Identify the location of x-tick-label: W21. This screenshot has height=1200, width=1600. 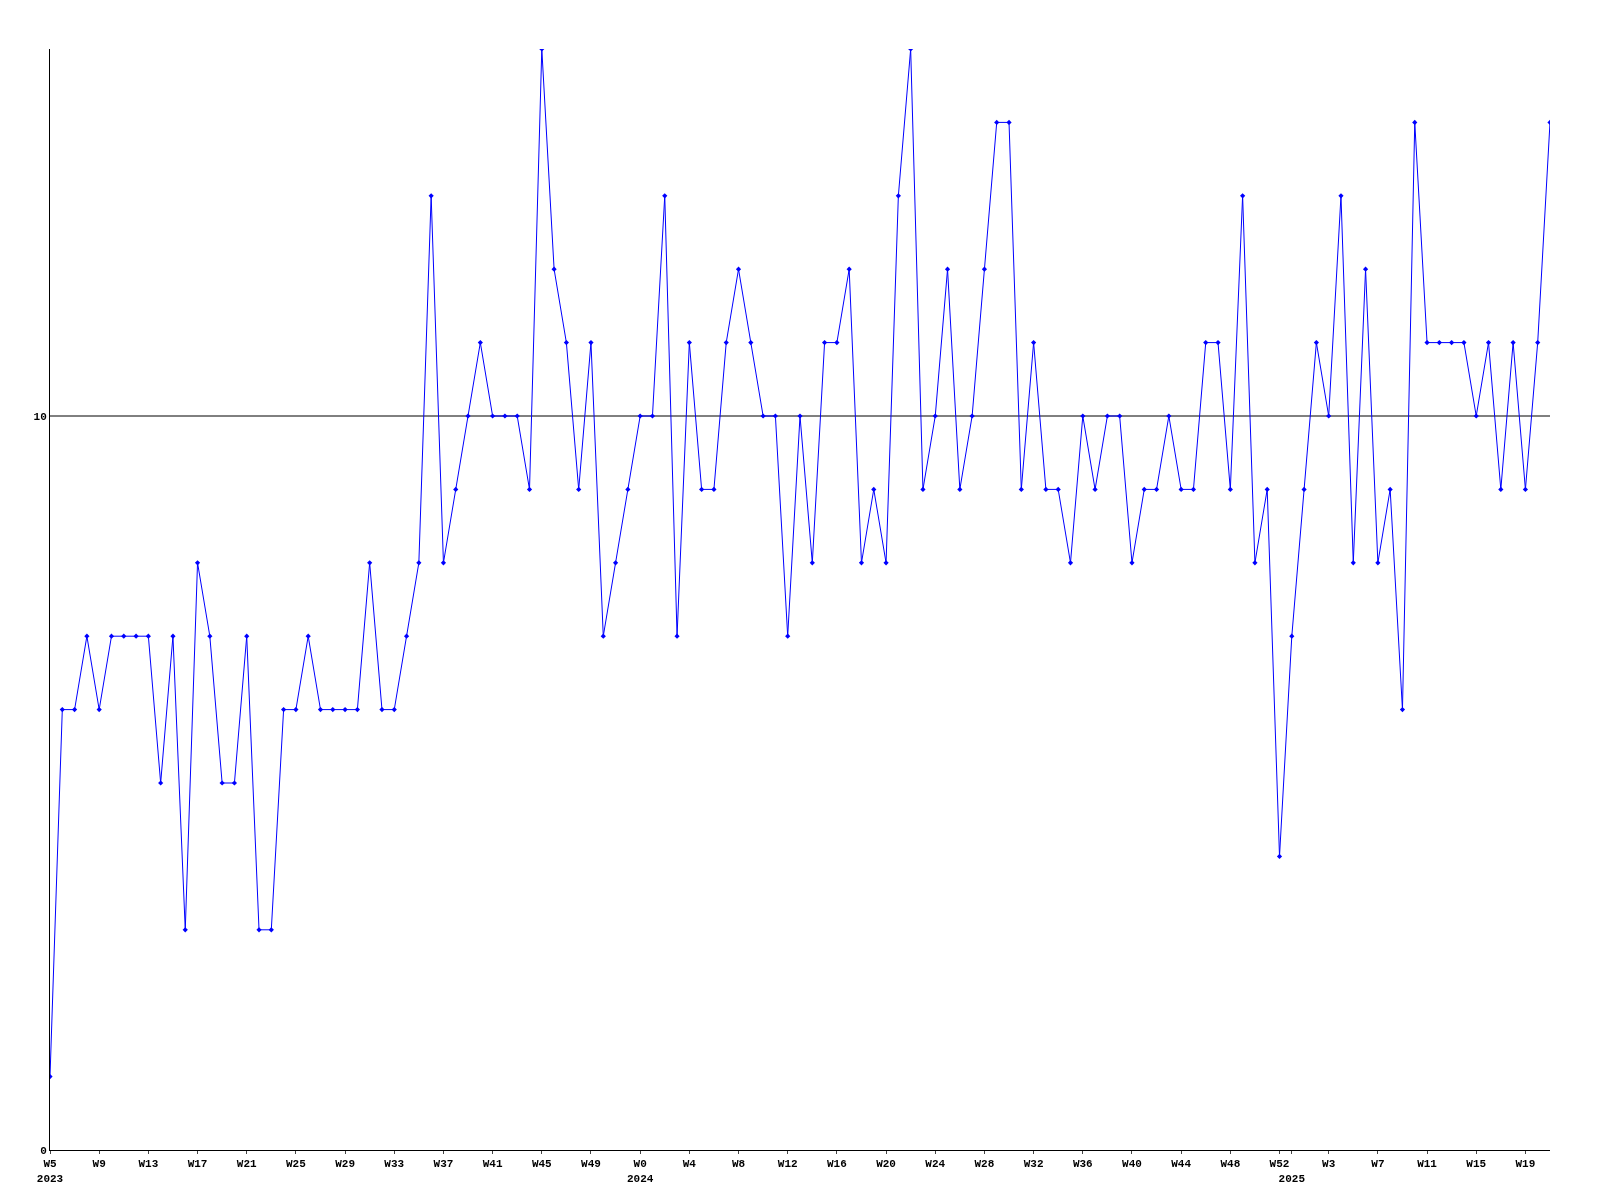
(247, 1164).